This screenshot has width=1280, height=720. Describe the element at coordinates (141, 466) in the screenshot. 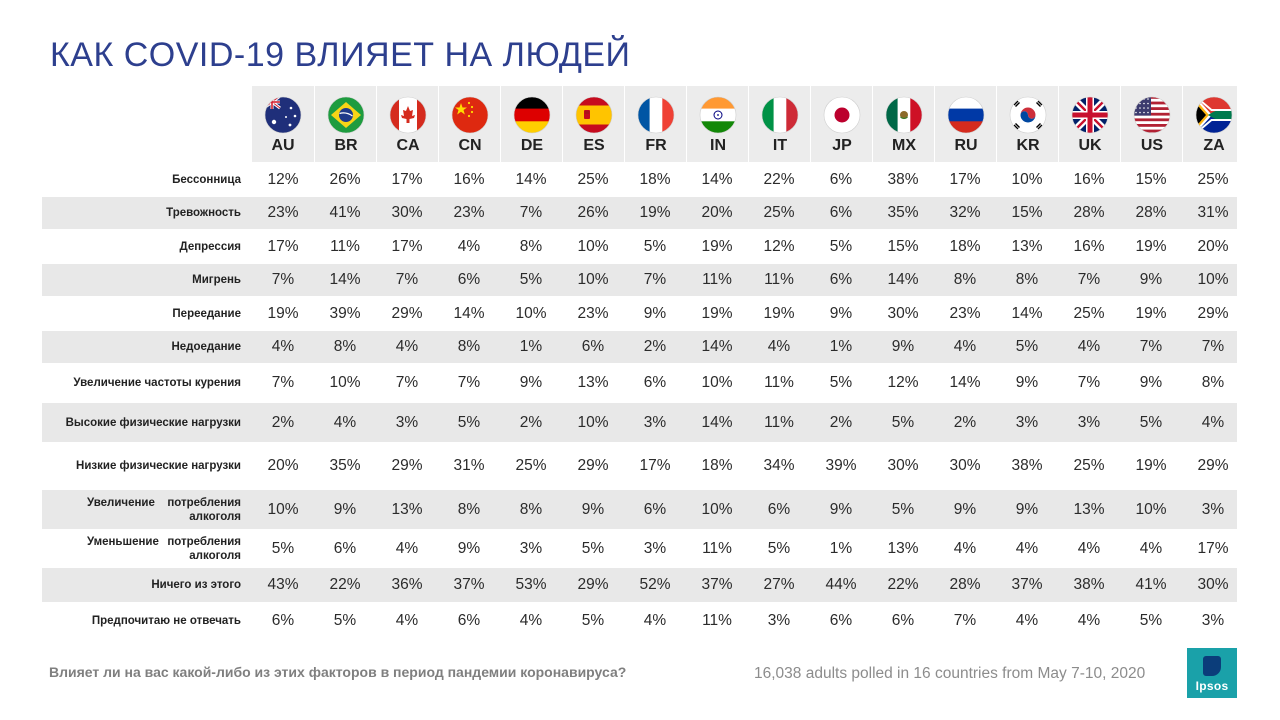

I see `row-label: Низкие физические нагрузки` at that location.